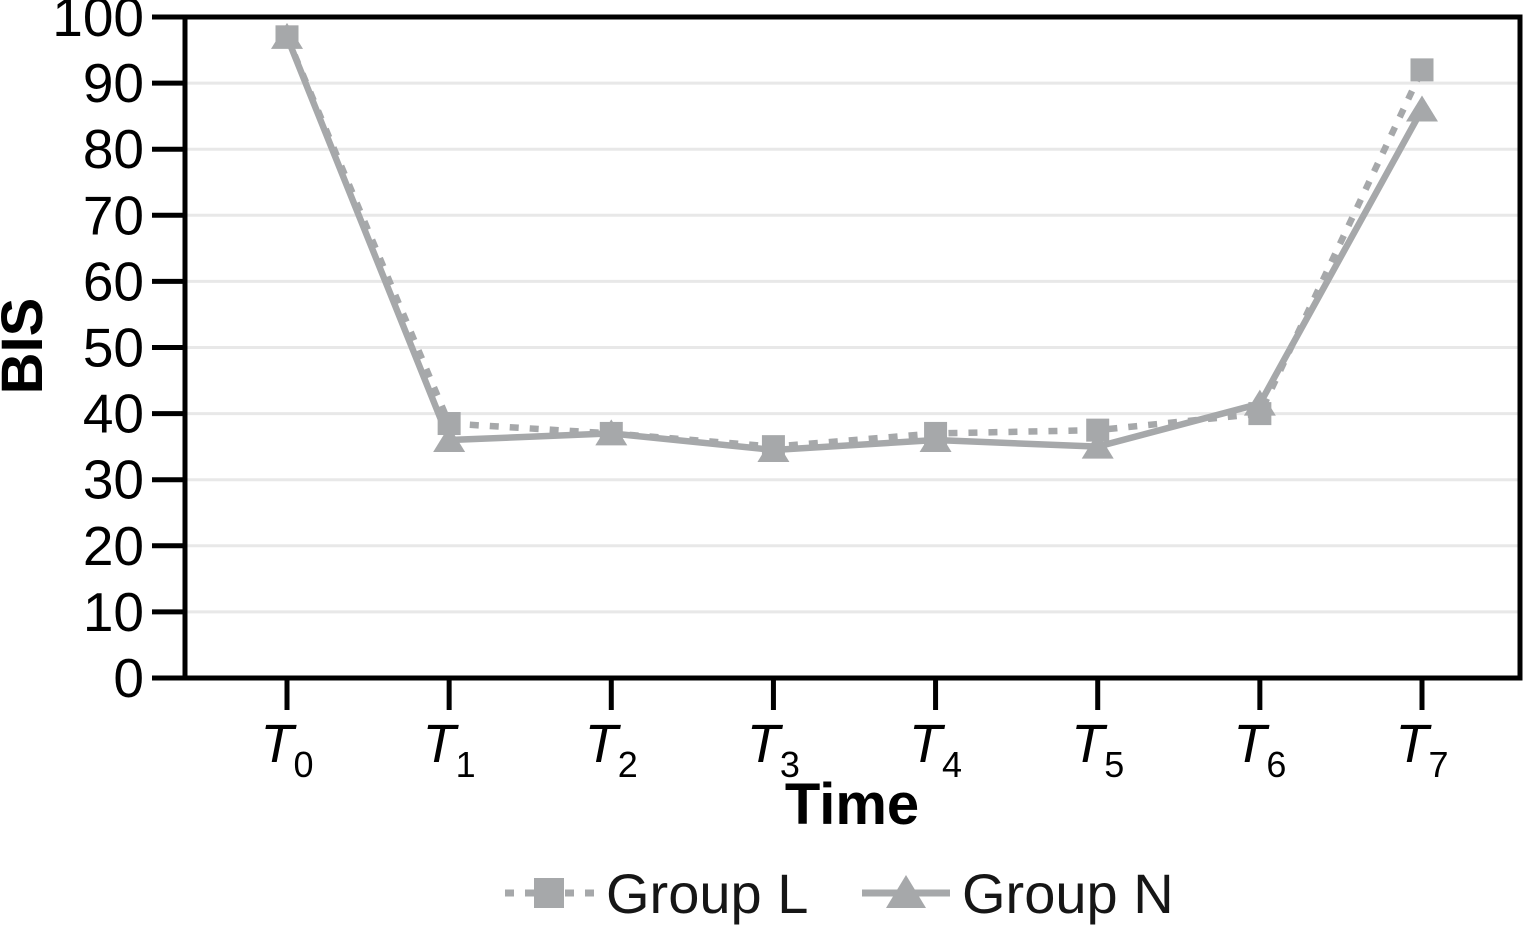 The image size is (1525, 929). Describe the element at coordinates (286, 749) in the screenshot. I see `x-tick-label: T0` at that location.